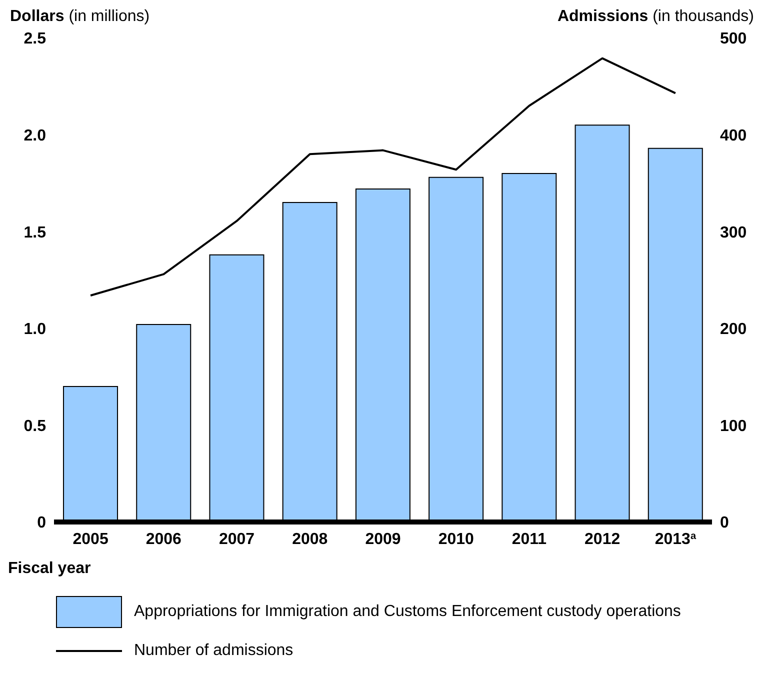 The image size is (766, 683). What do you see at coordinates (733, 426) in the screenshot?
I see `y2-tick-label: 100` at bounding box center [733, 426].